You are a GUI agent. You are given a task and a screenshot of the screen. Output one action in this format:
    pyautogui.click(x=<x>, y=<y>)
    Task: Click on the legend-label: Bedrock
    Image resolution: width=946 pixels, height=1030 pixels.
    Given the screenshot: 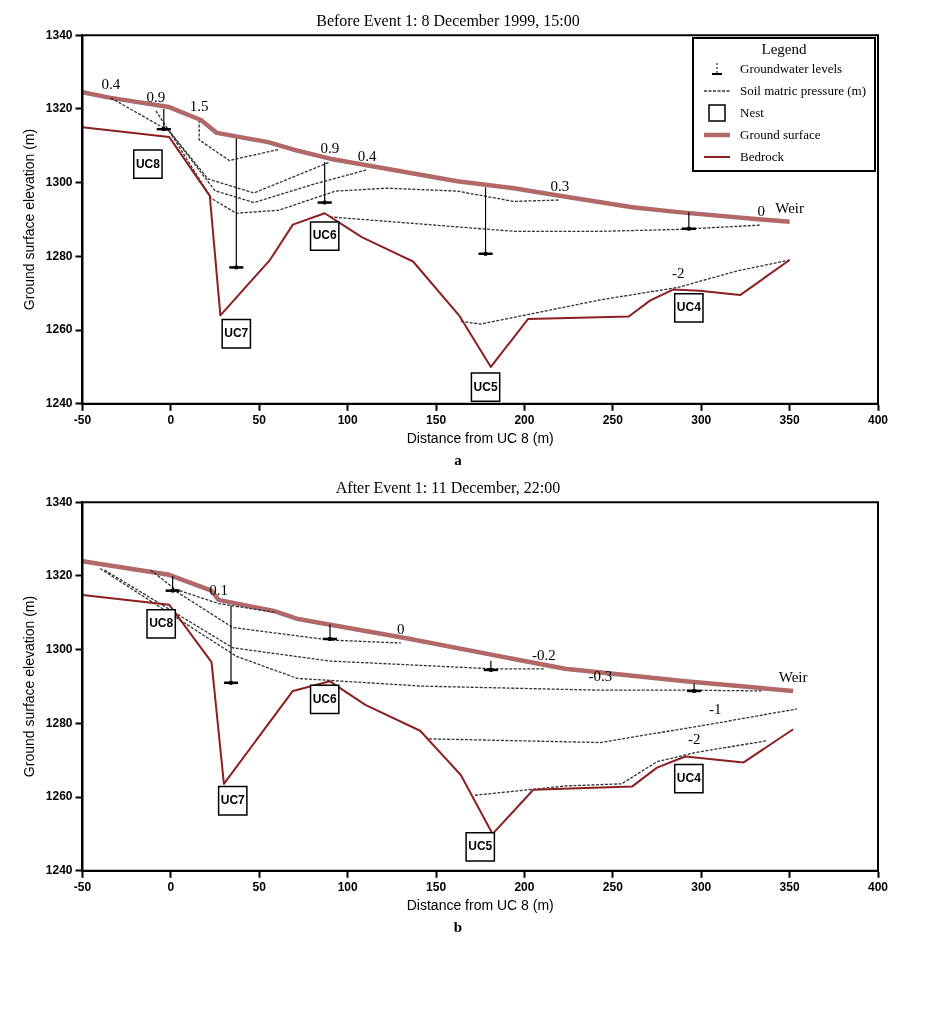 What is the action you would take?
    pyautogui.click(x=762, y=157)
    